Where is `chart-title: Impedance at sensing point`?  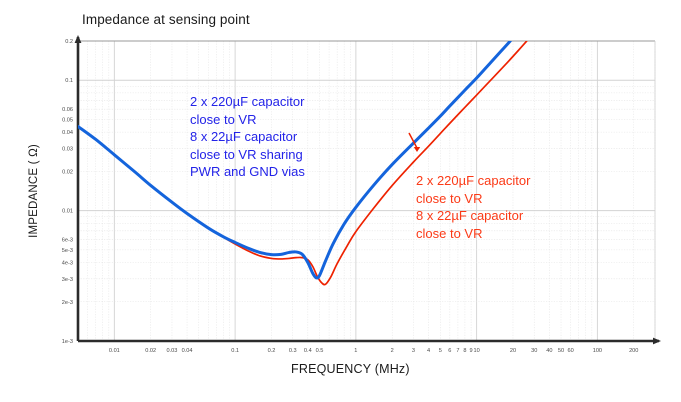 chart-title: Impedance at sensing point is located at coordinates (166, 19).